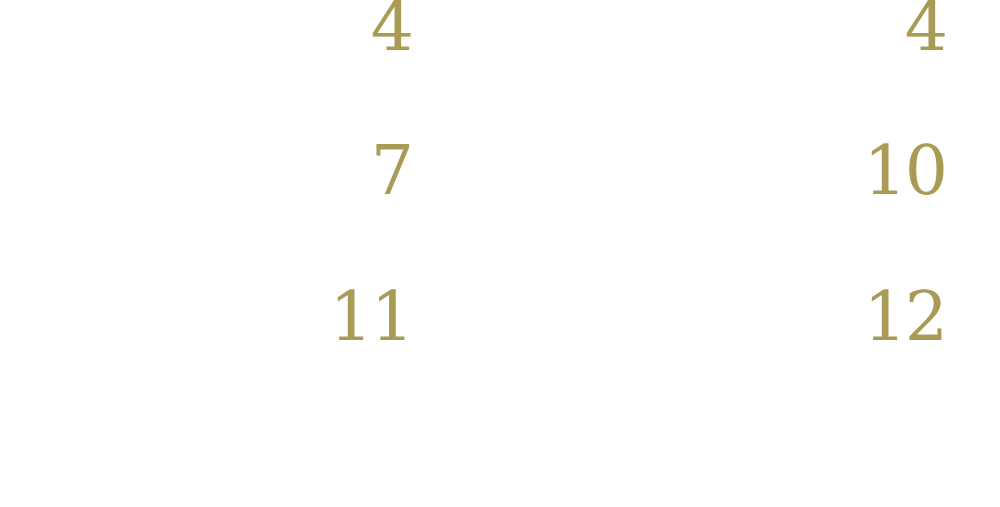 The width and height of the screenshot is (1000, 507). Describe the element at coordinates (342, 172) in the screenshot. I see `left-number-2: 7` at that location.